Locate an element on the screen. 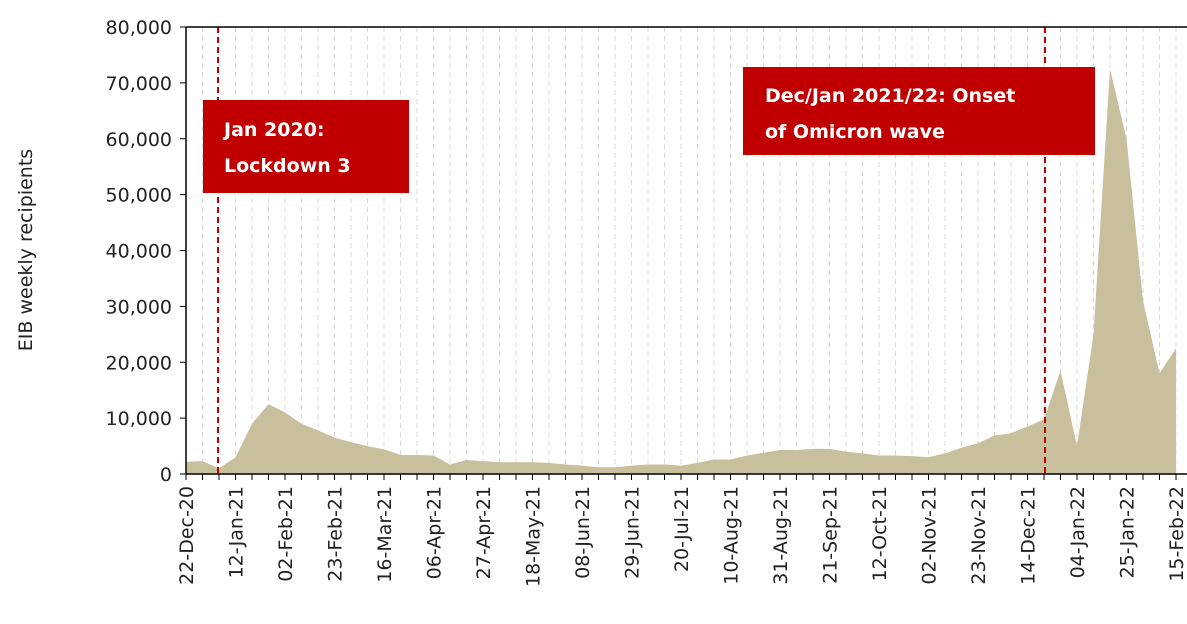 The width and height of the screenshot is (1187, 624). y-tick-label: 10,000 is located at coordinates (139, 419).